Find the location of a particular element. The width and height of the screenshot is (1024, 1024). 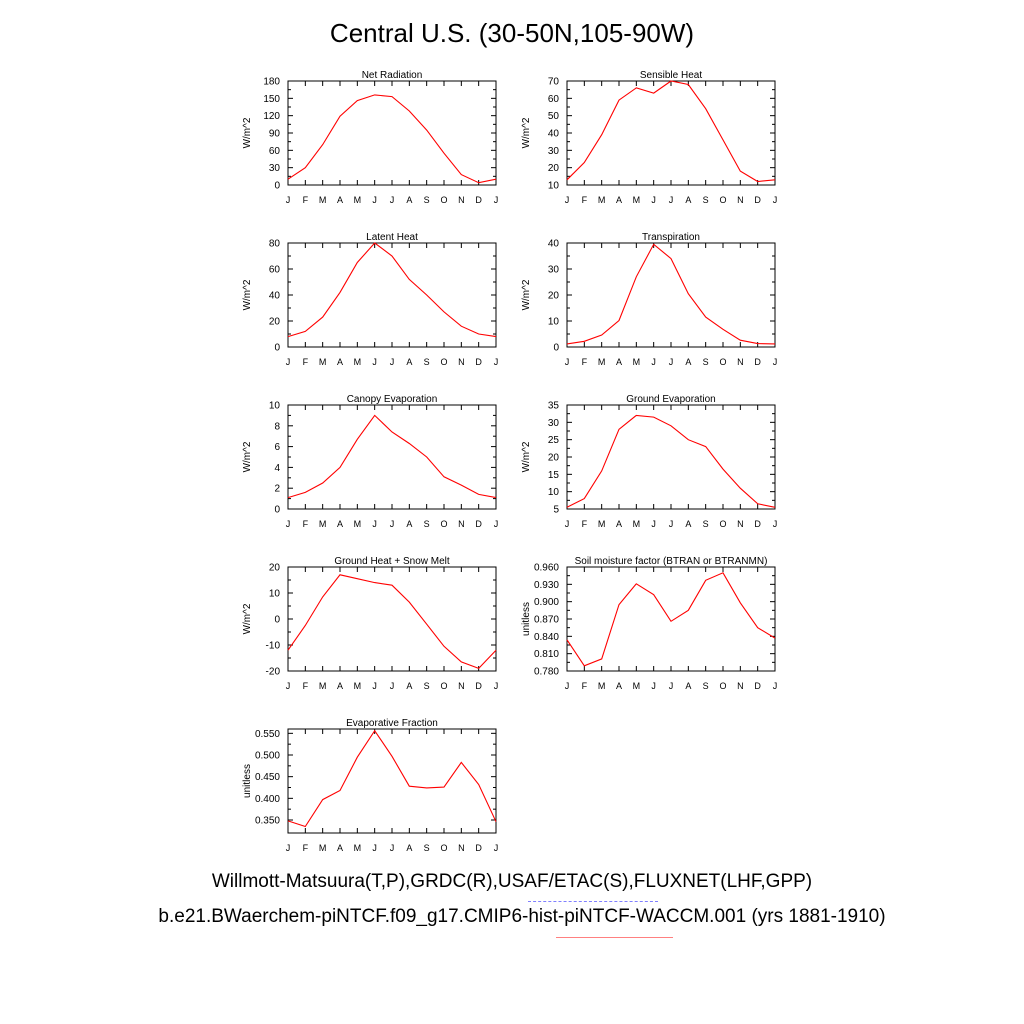

panel-title: Ground Evaporation is located at coordinates (671, 399).